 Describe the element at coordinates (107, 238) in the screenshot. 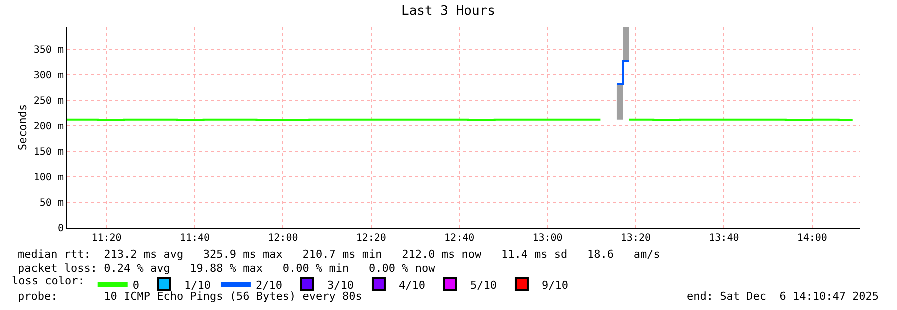

I see `x-tick-label: 11:20` at that location.